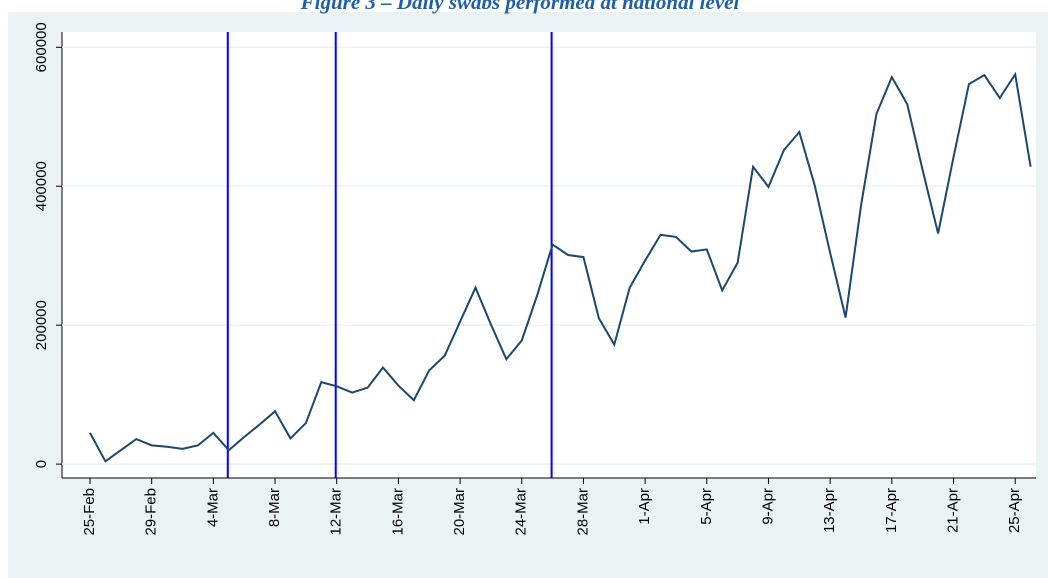 The width and height of the screenshot is (1048, 578). What do you see at coordinates (212, 507) in the screenshot?
I see `x-tick-label: 4-Mar` at bounding box center [212, 507].